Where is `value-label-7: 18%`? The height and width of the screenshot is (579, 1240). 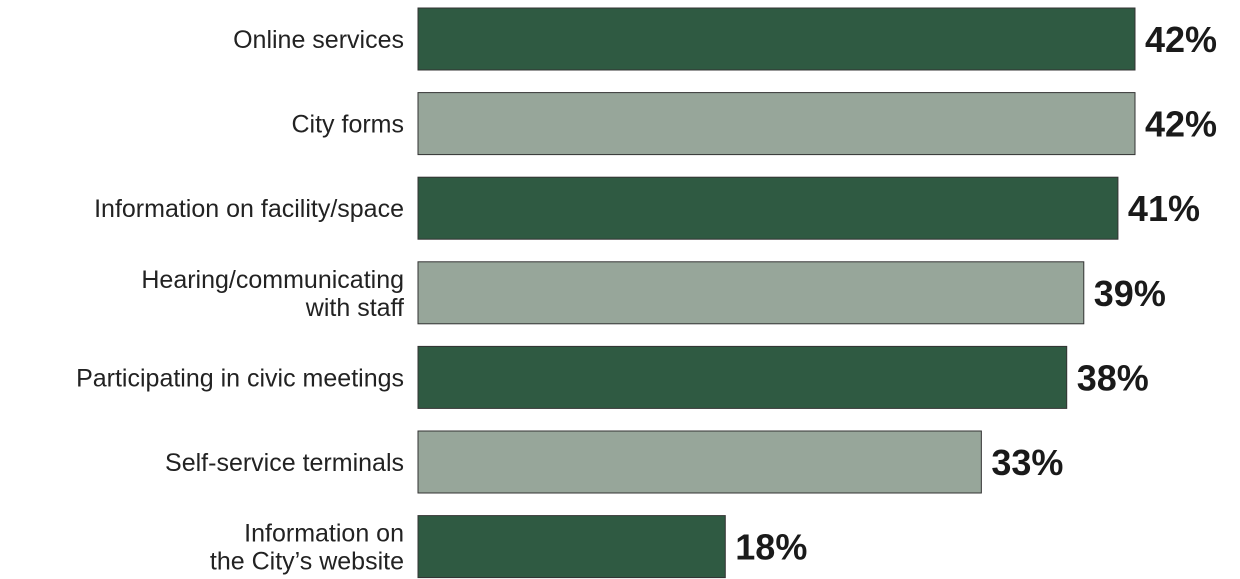 value-label-7: 18% is located at coordinates (771, 547).